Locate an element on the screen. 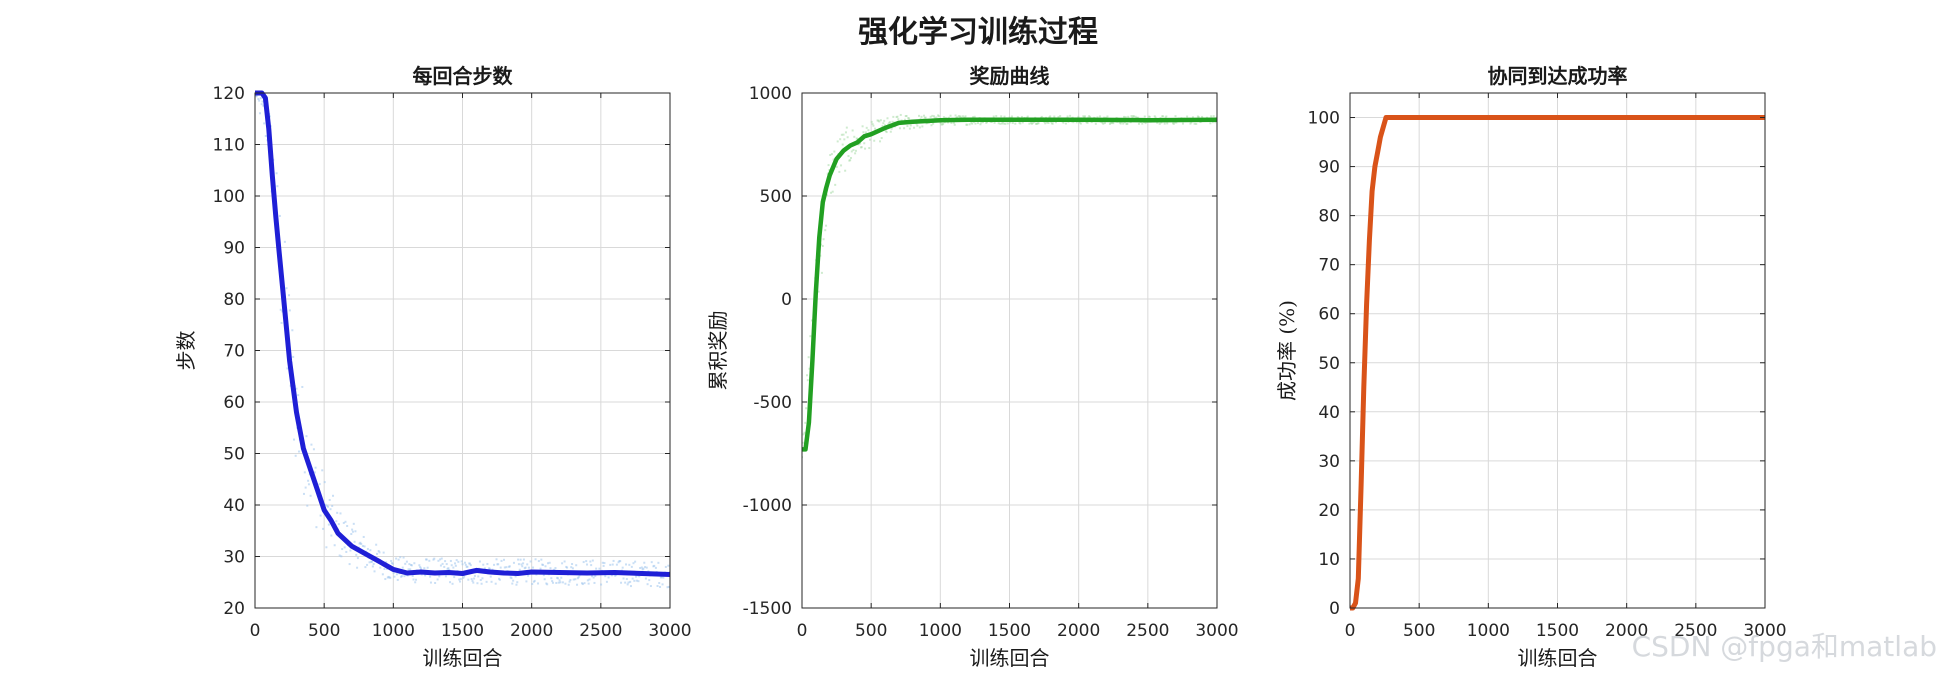  reward-moving-average-line is located at coordinates (1009, 284).